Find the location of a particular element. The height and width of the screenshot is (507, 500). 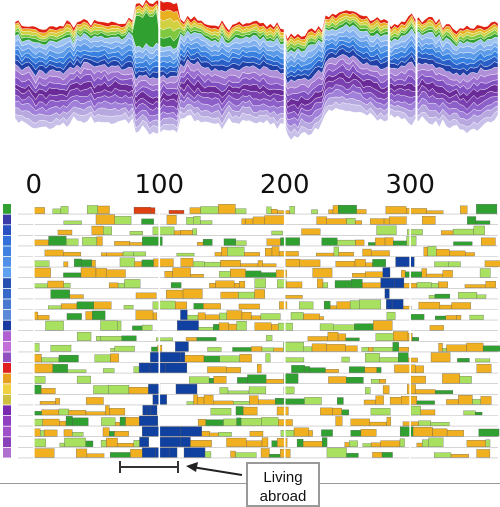

annotation-bracket is located at coordinates (181, 468).